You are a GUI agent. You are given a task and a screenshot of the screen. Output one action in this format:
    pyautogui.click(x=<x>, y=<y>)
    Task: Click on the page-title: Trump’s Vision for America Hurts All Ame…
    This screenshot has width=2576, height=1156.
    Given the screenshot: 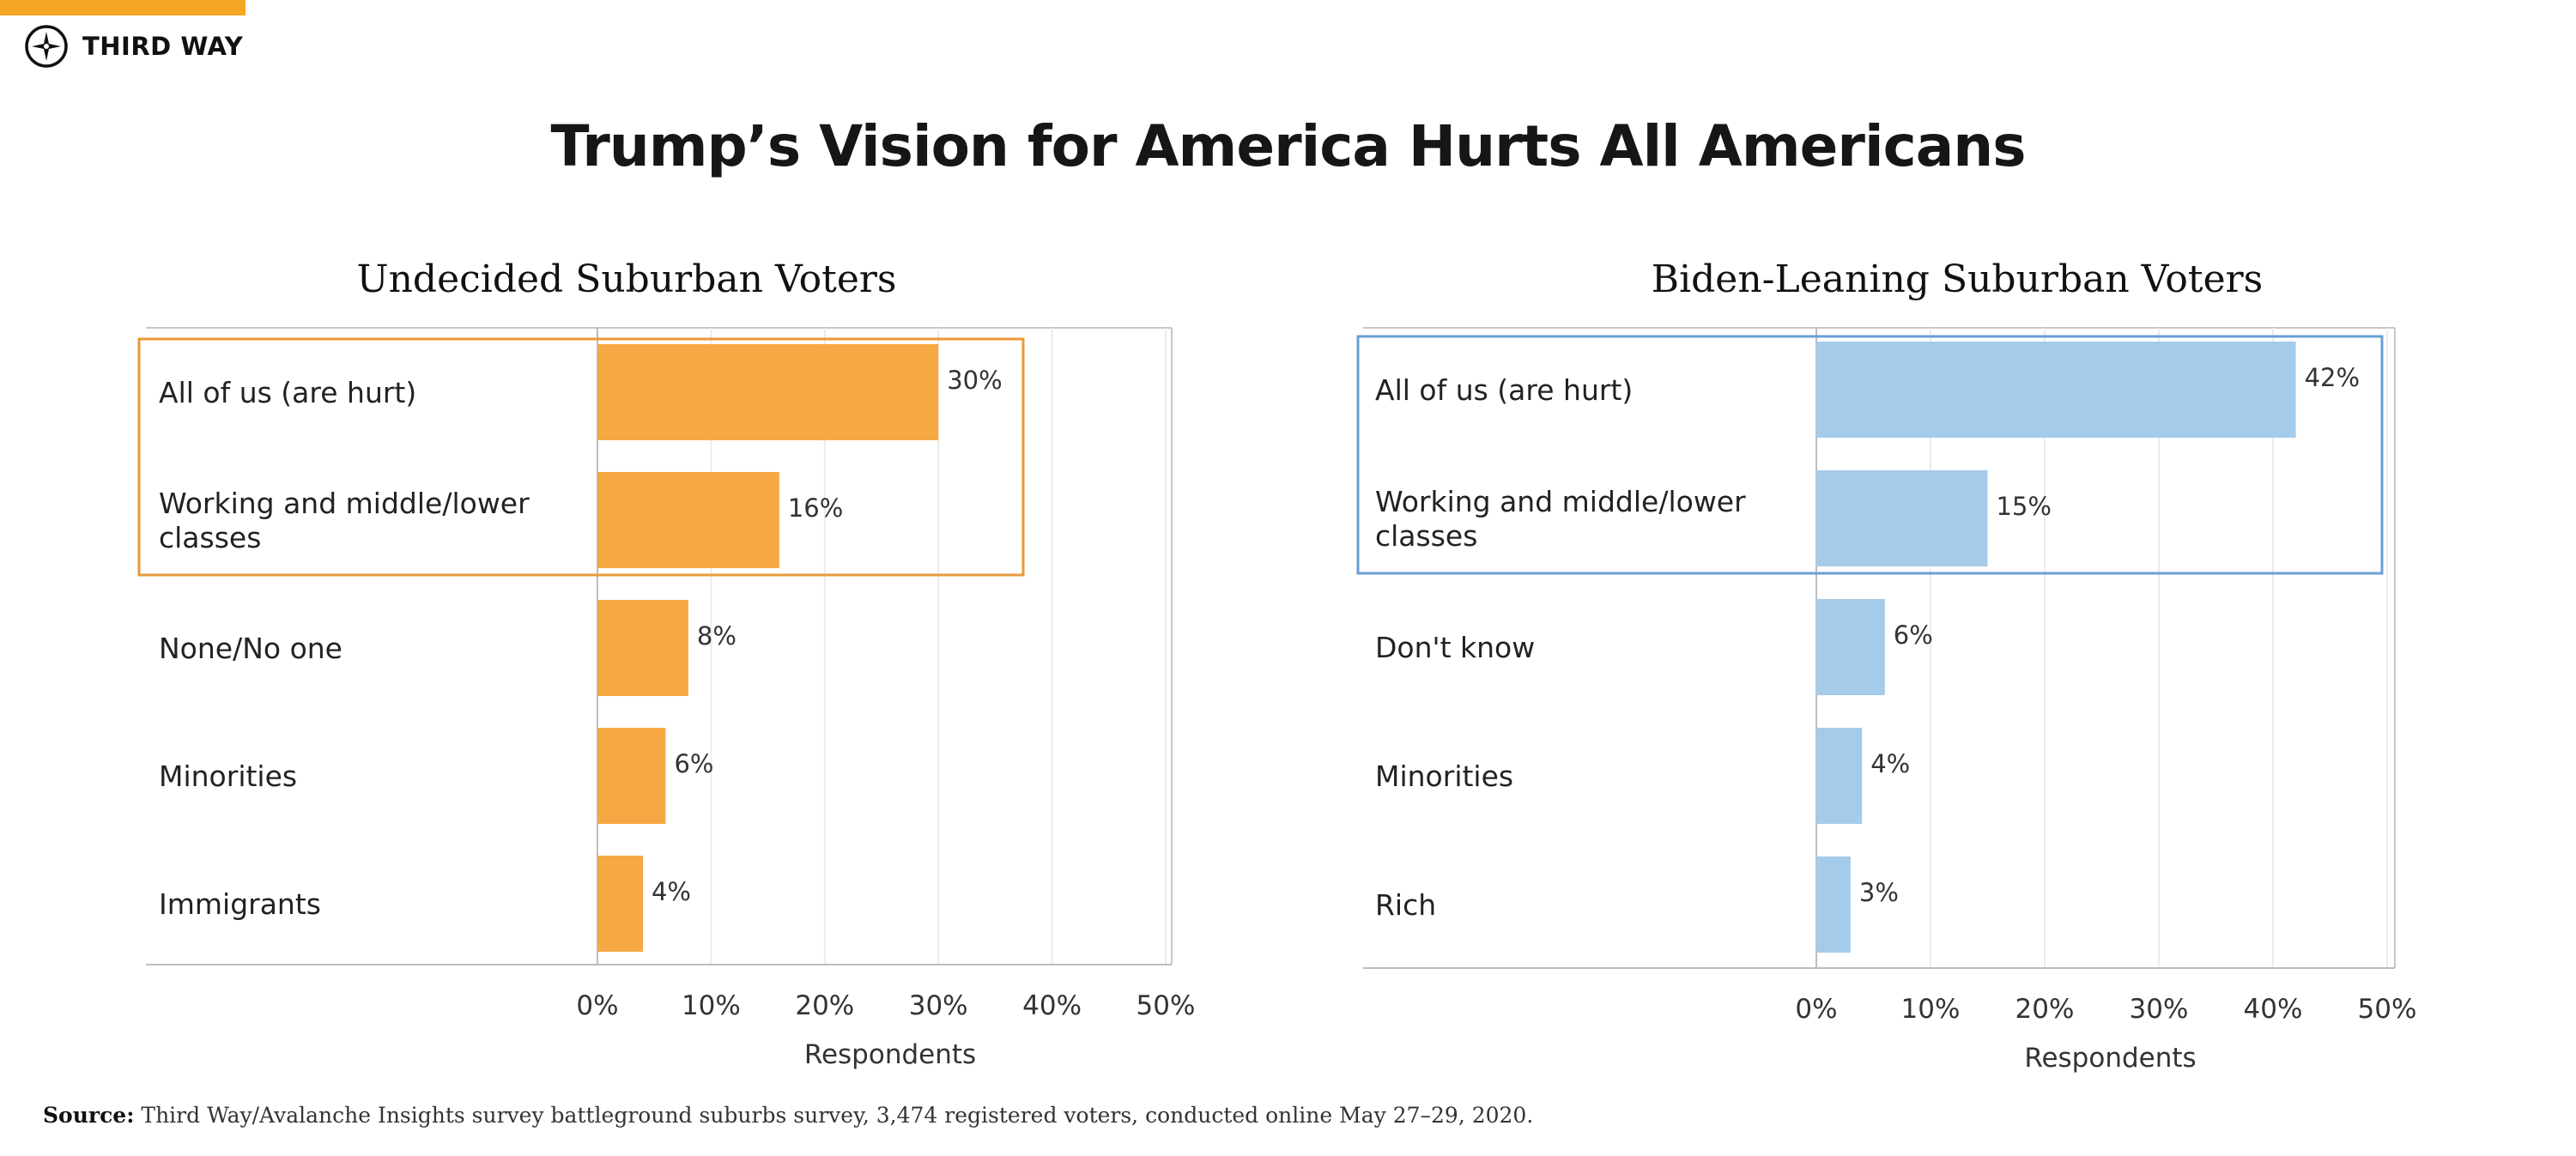 What is the action you would take?
    pyautogui.click(x=1288, y=146)
    